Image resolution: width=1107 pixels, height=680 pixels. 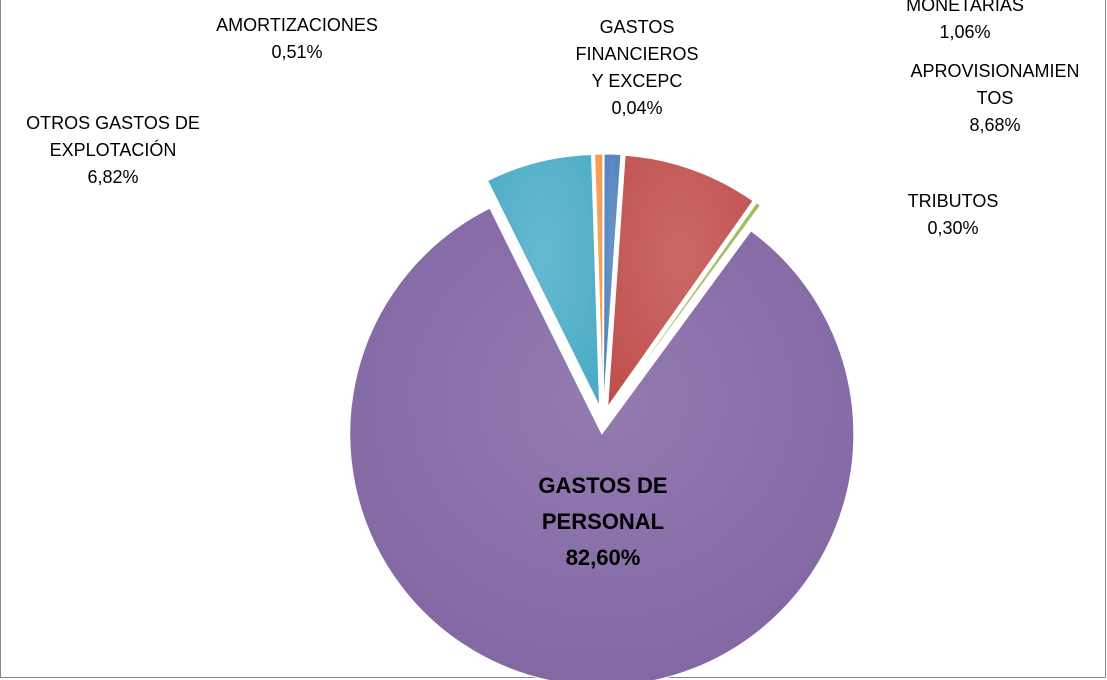 I want to click on slice-label: GASTOS FINANCIEROS Y EXCEPC 0,04%, so click(x=637, y=68).